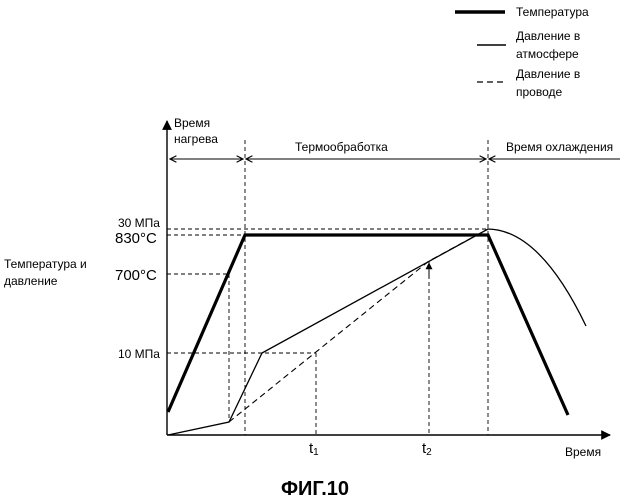  I want to click on y-axis-title-line1: Температура и, so click(45, 264).